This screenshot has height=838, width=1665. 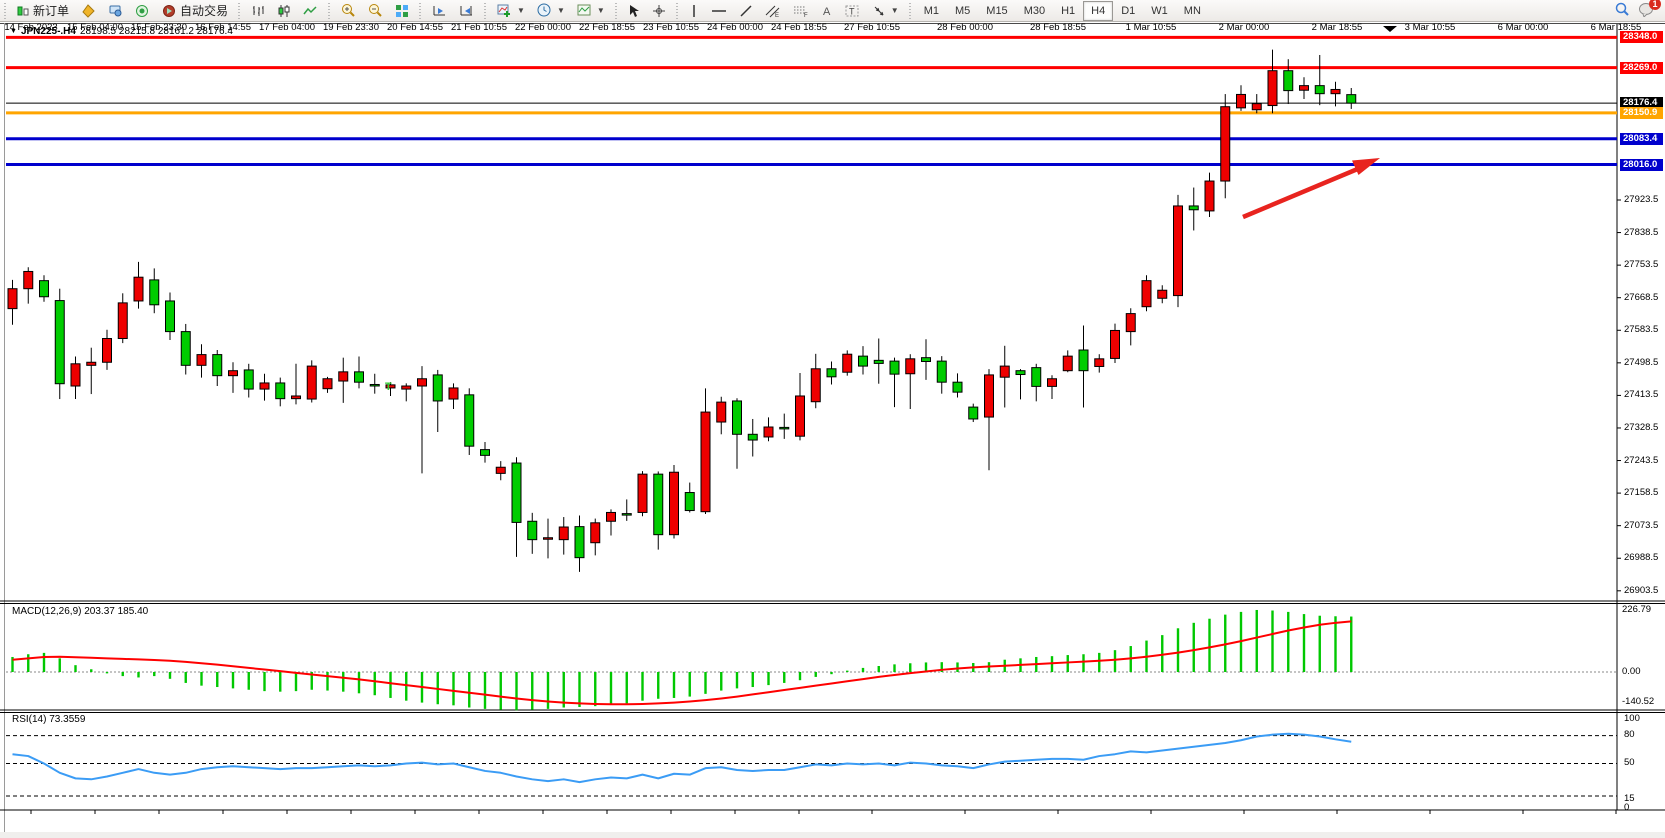 What do you see at coordinates (1098, 10) in the screenshot?
I see `timeframe-H4: H4` at bounding box center [1098, 10].